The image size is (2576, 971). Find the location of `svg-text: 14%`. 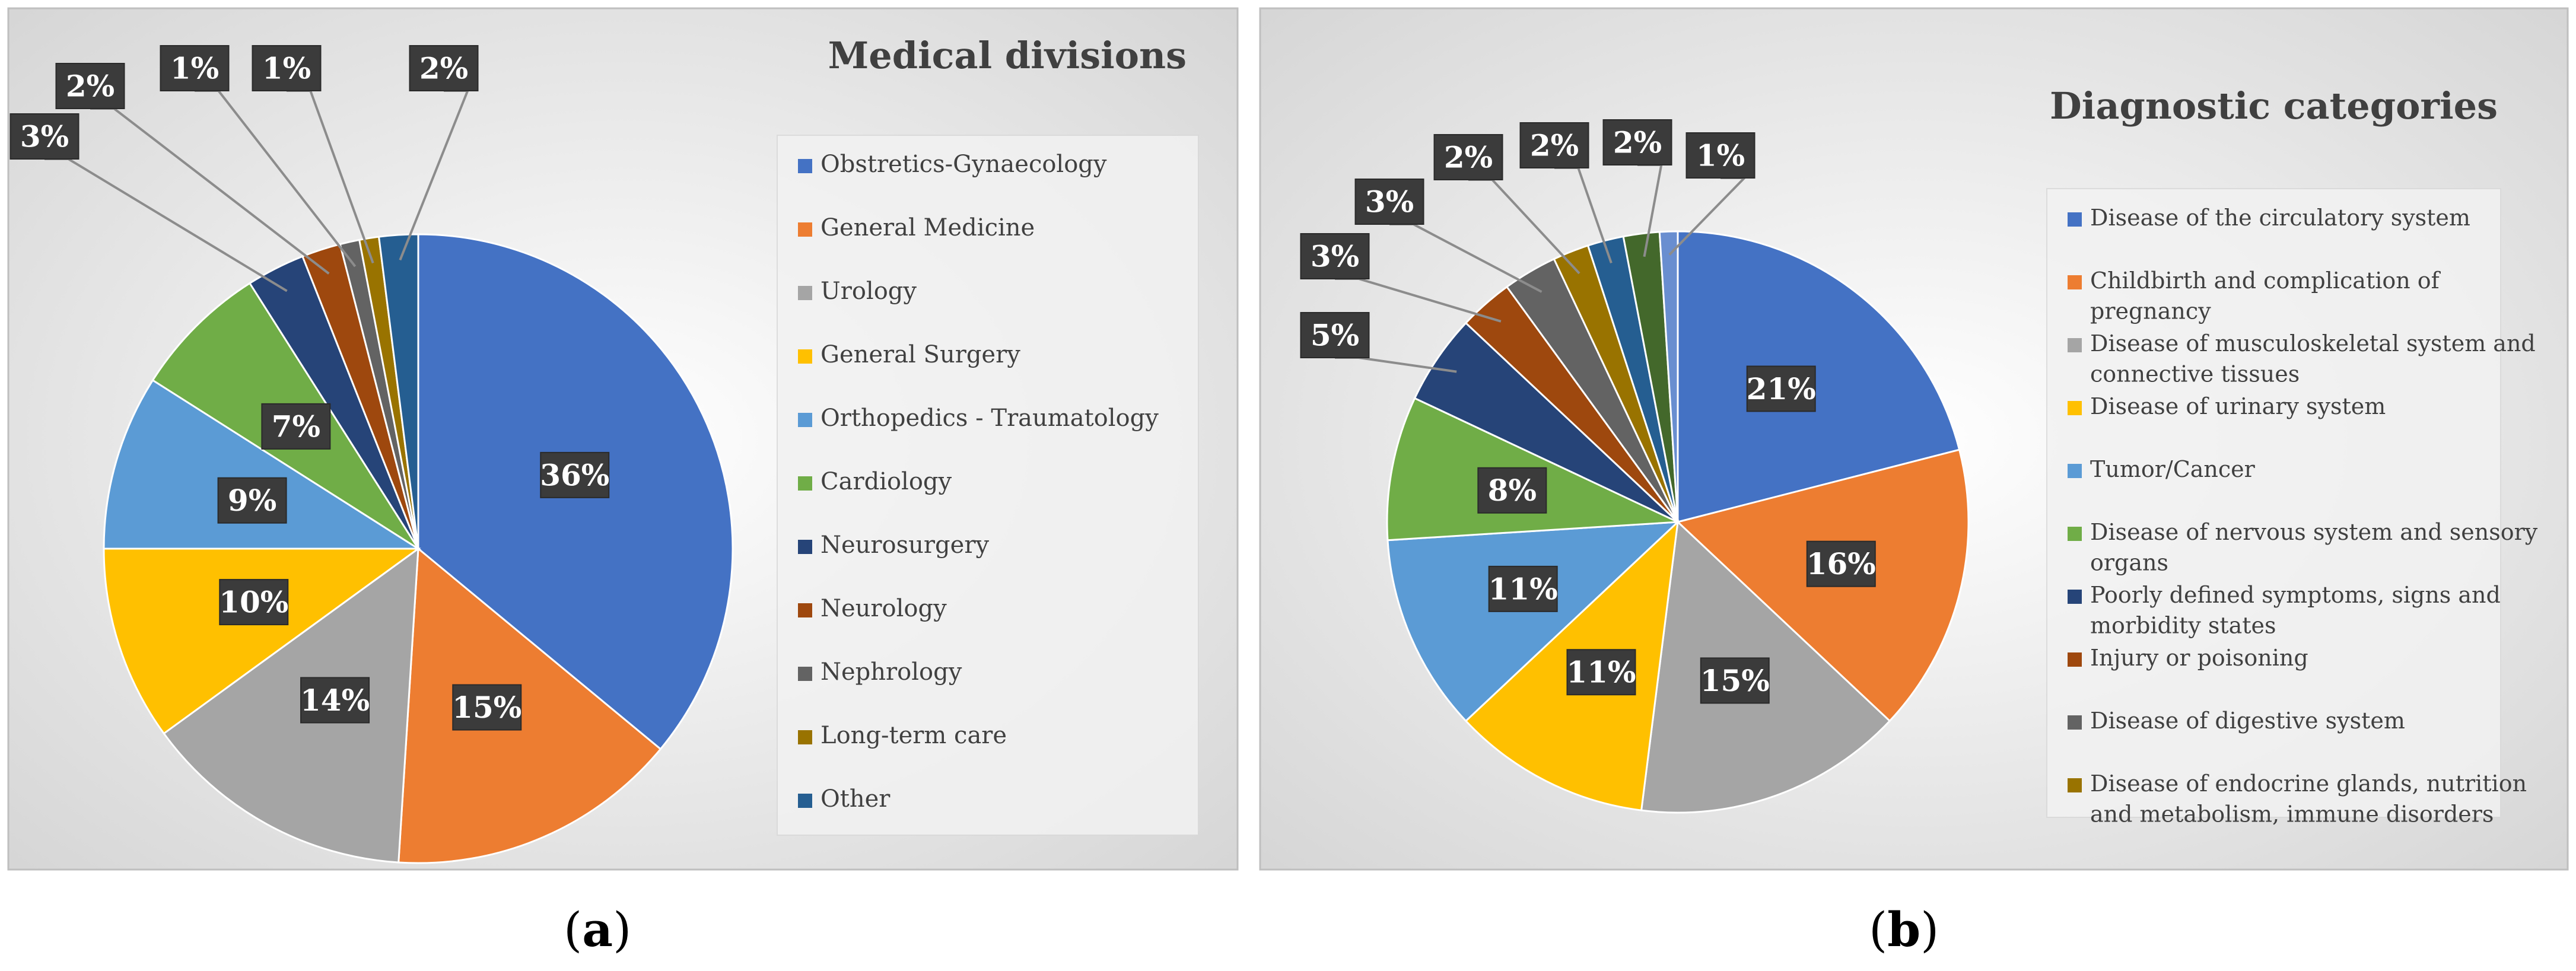

svg-text: 14% is located at coordinates (335, 700).